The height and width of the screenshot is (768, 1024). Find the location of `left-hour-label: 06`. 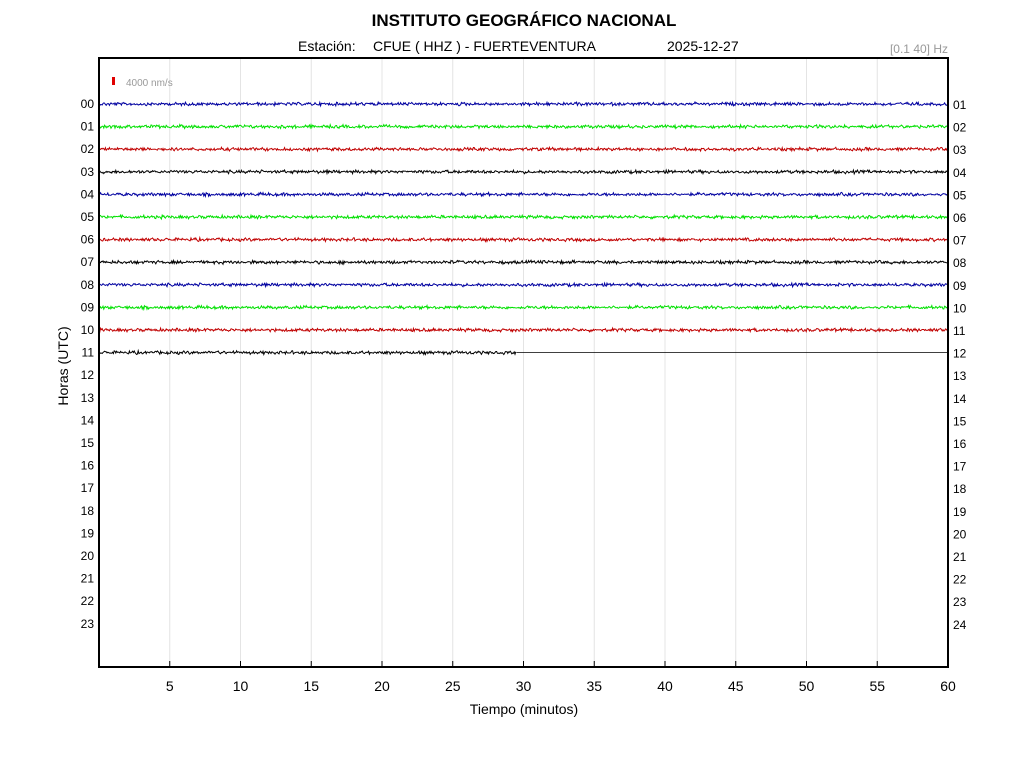

left-hour-label: 06 is located at coordinates (88, 240).